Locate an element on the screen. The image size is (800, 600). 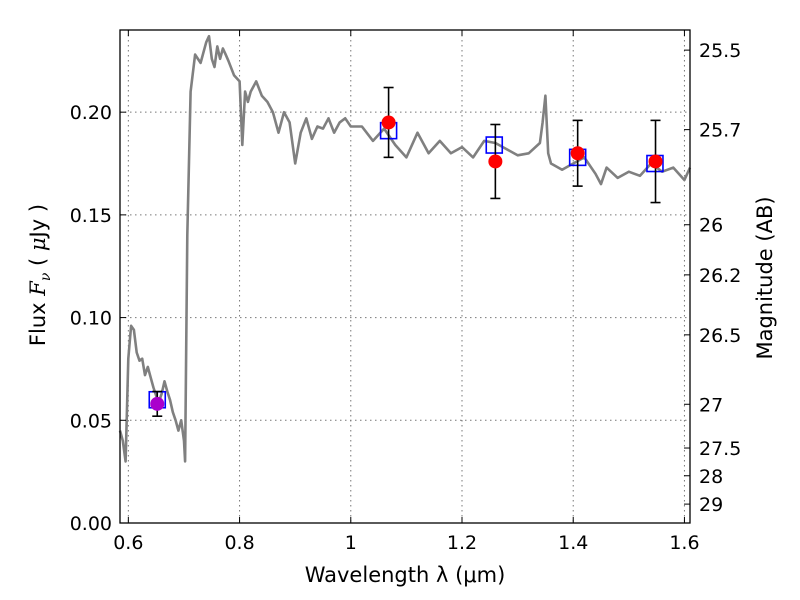
right-tick-label: 26.2 is located at coordinates (720, 276).